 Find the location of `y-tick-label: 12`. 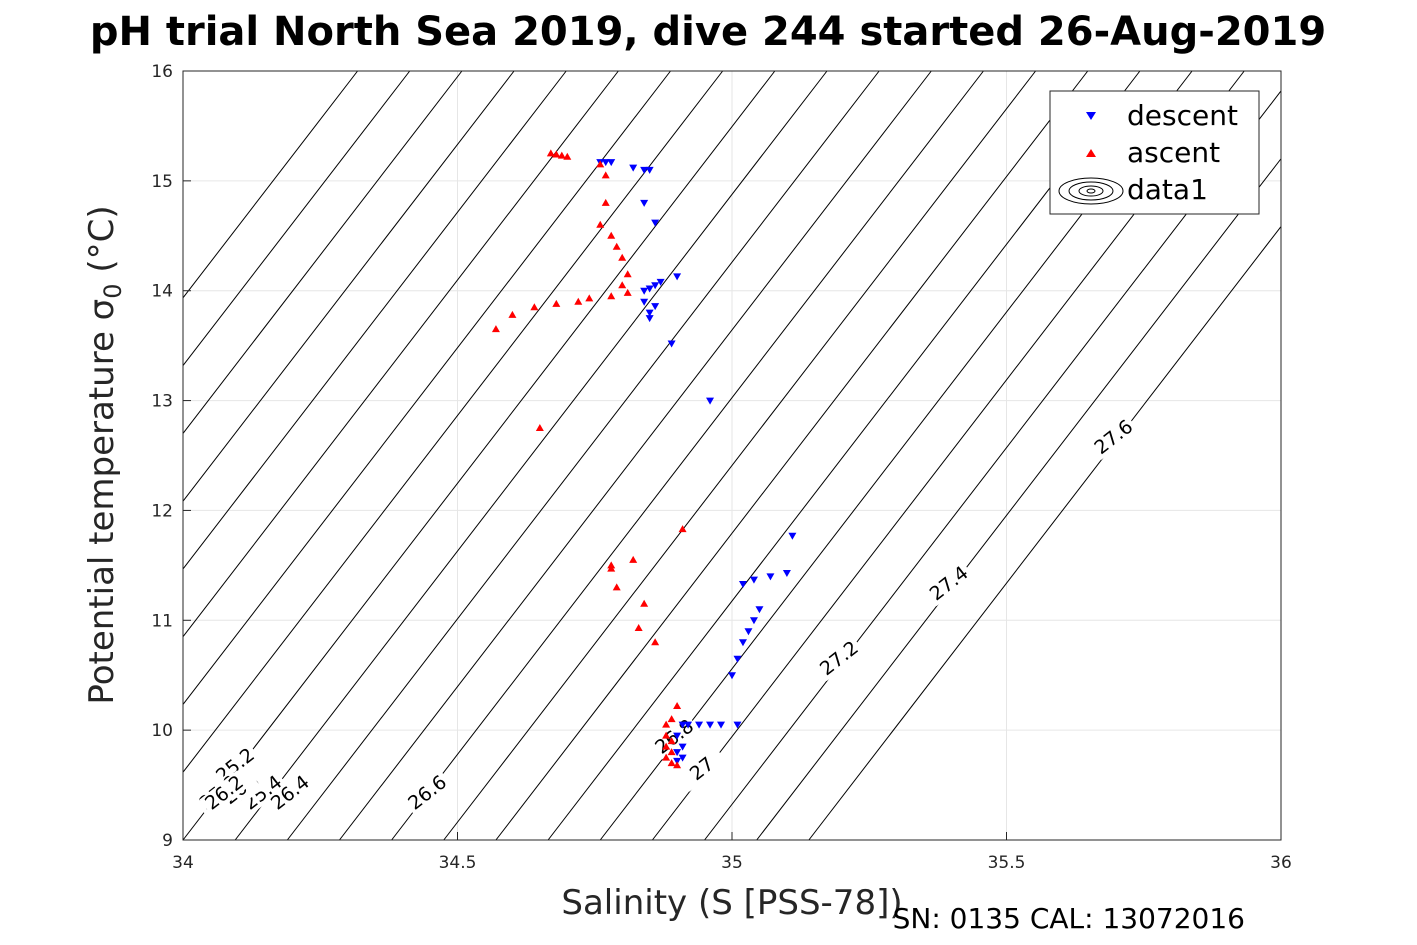

y-tick-label: 12 is located at coordinates (162, 511).